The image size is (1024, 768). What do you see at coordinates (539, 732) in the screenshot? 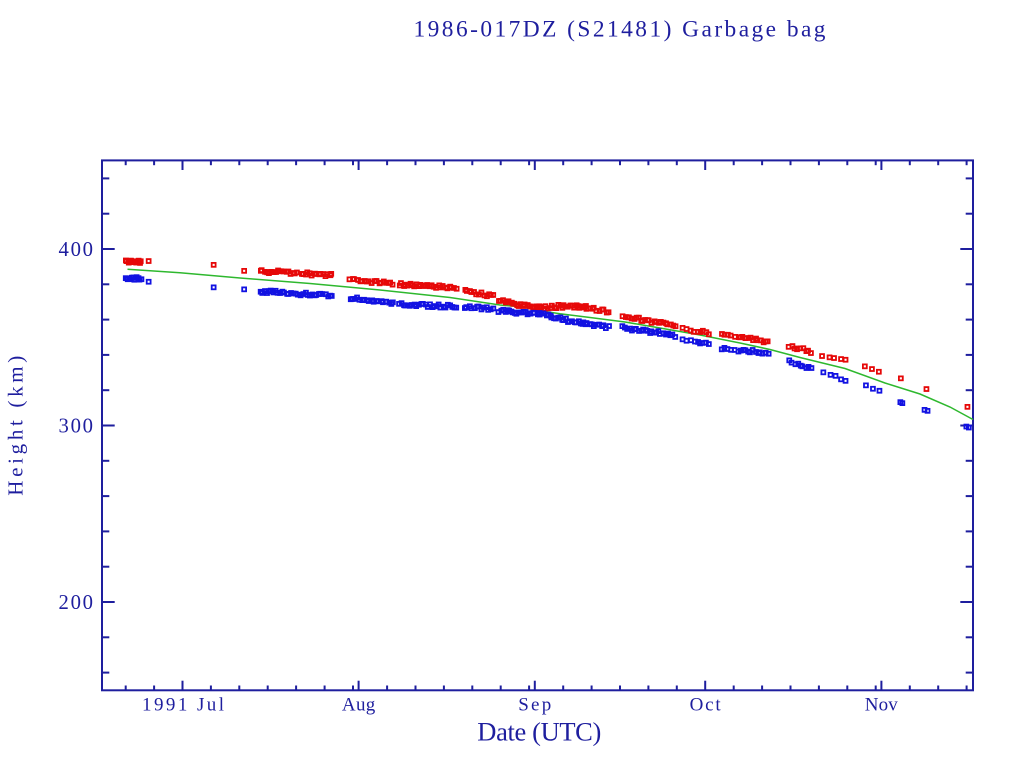
I see `svg-text: Date (UTC)` at bounding box center [539, 732].